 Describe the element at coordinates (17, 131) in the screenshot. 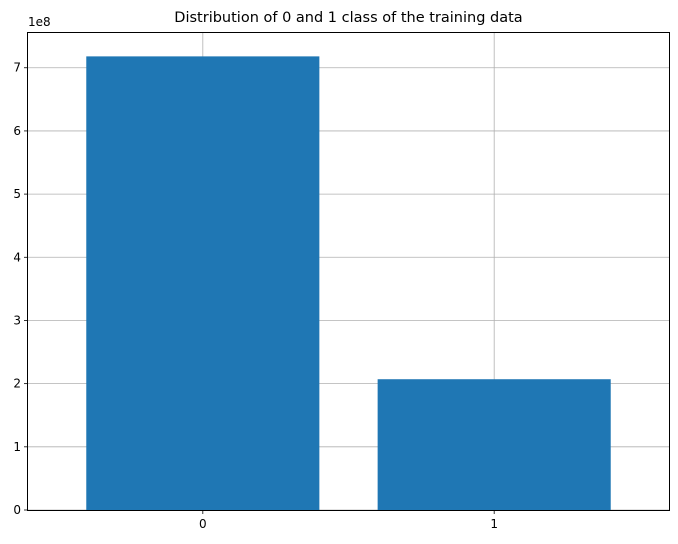

I see `y-tick-label: 6` at that location.